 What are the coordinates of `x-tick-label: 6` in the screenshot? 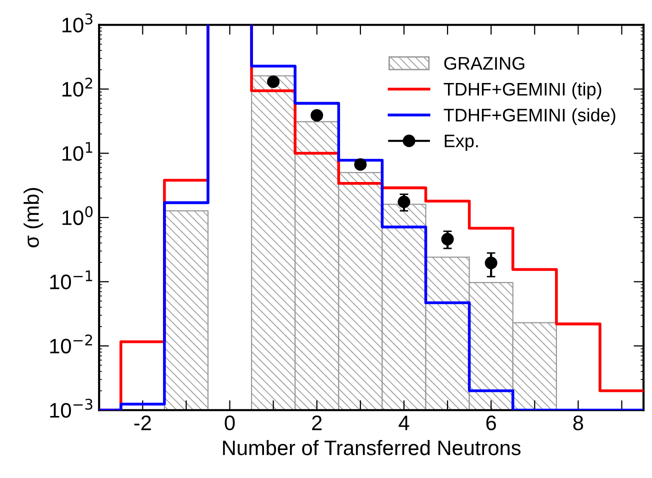 It's located at (491, 423).